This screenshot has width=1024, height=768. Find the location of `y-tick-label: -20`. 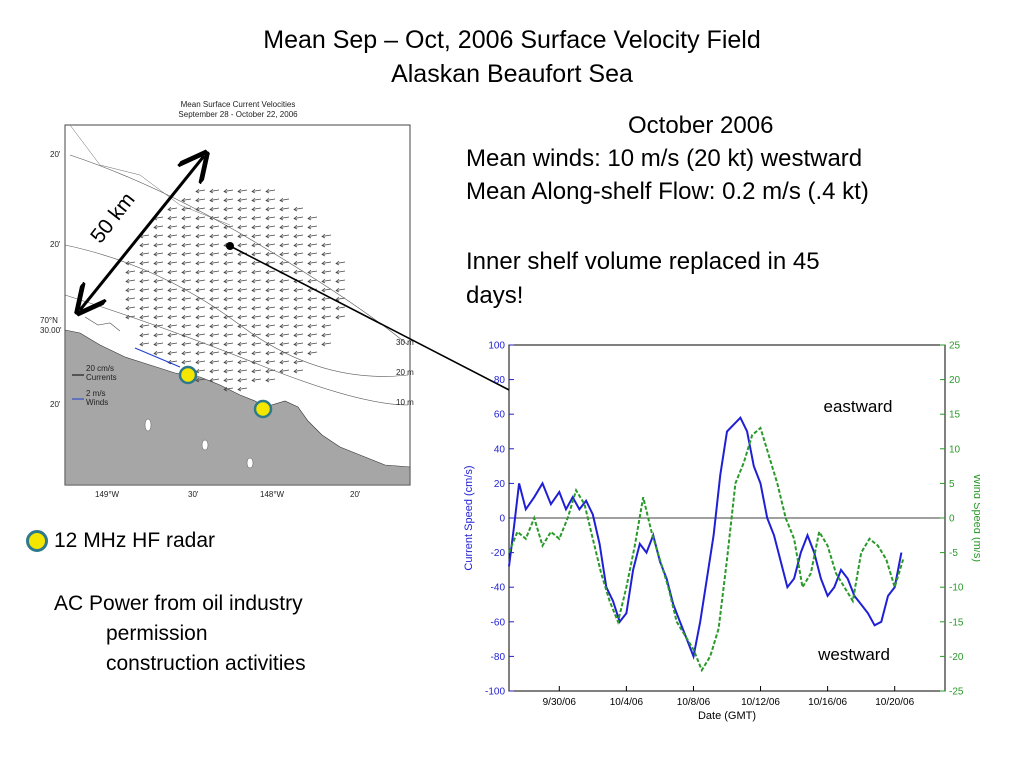

y-tick-label: -20 is located at coordinates (498, 553).